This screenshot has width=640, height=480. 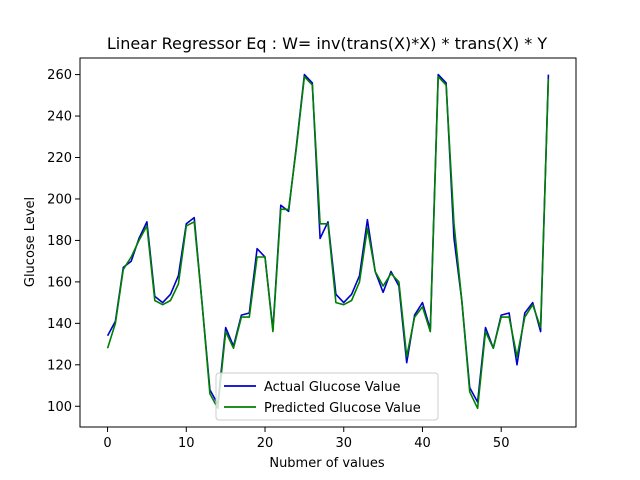 I want to click on y-tick-label: 120, so click(x=59, y=365).